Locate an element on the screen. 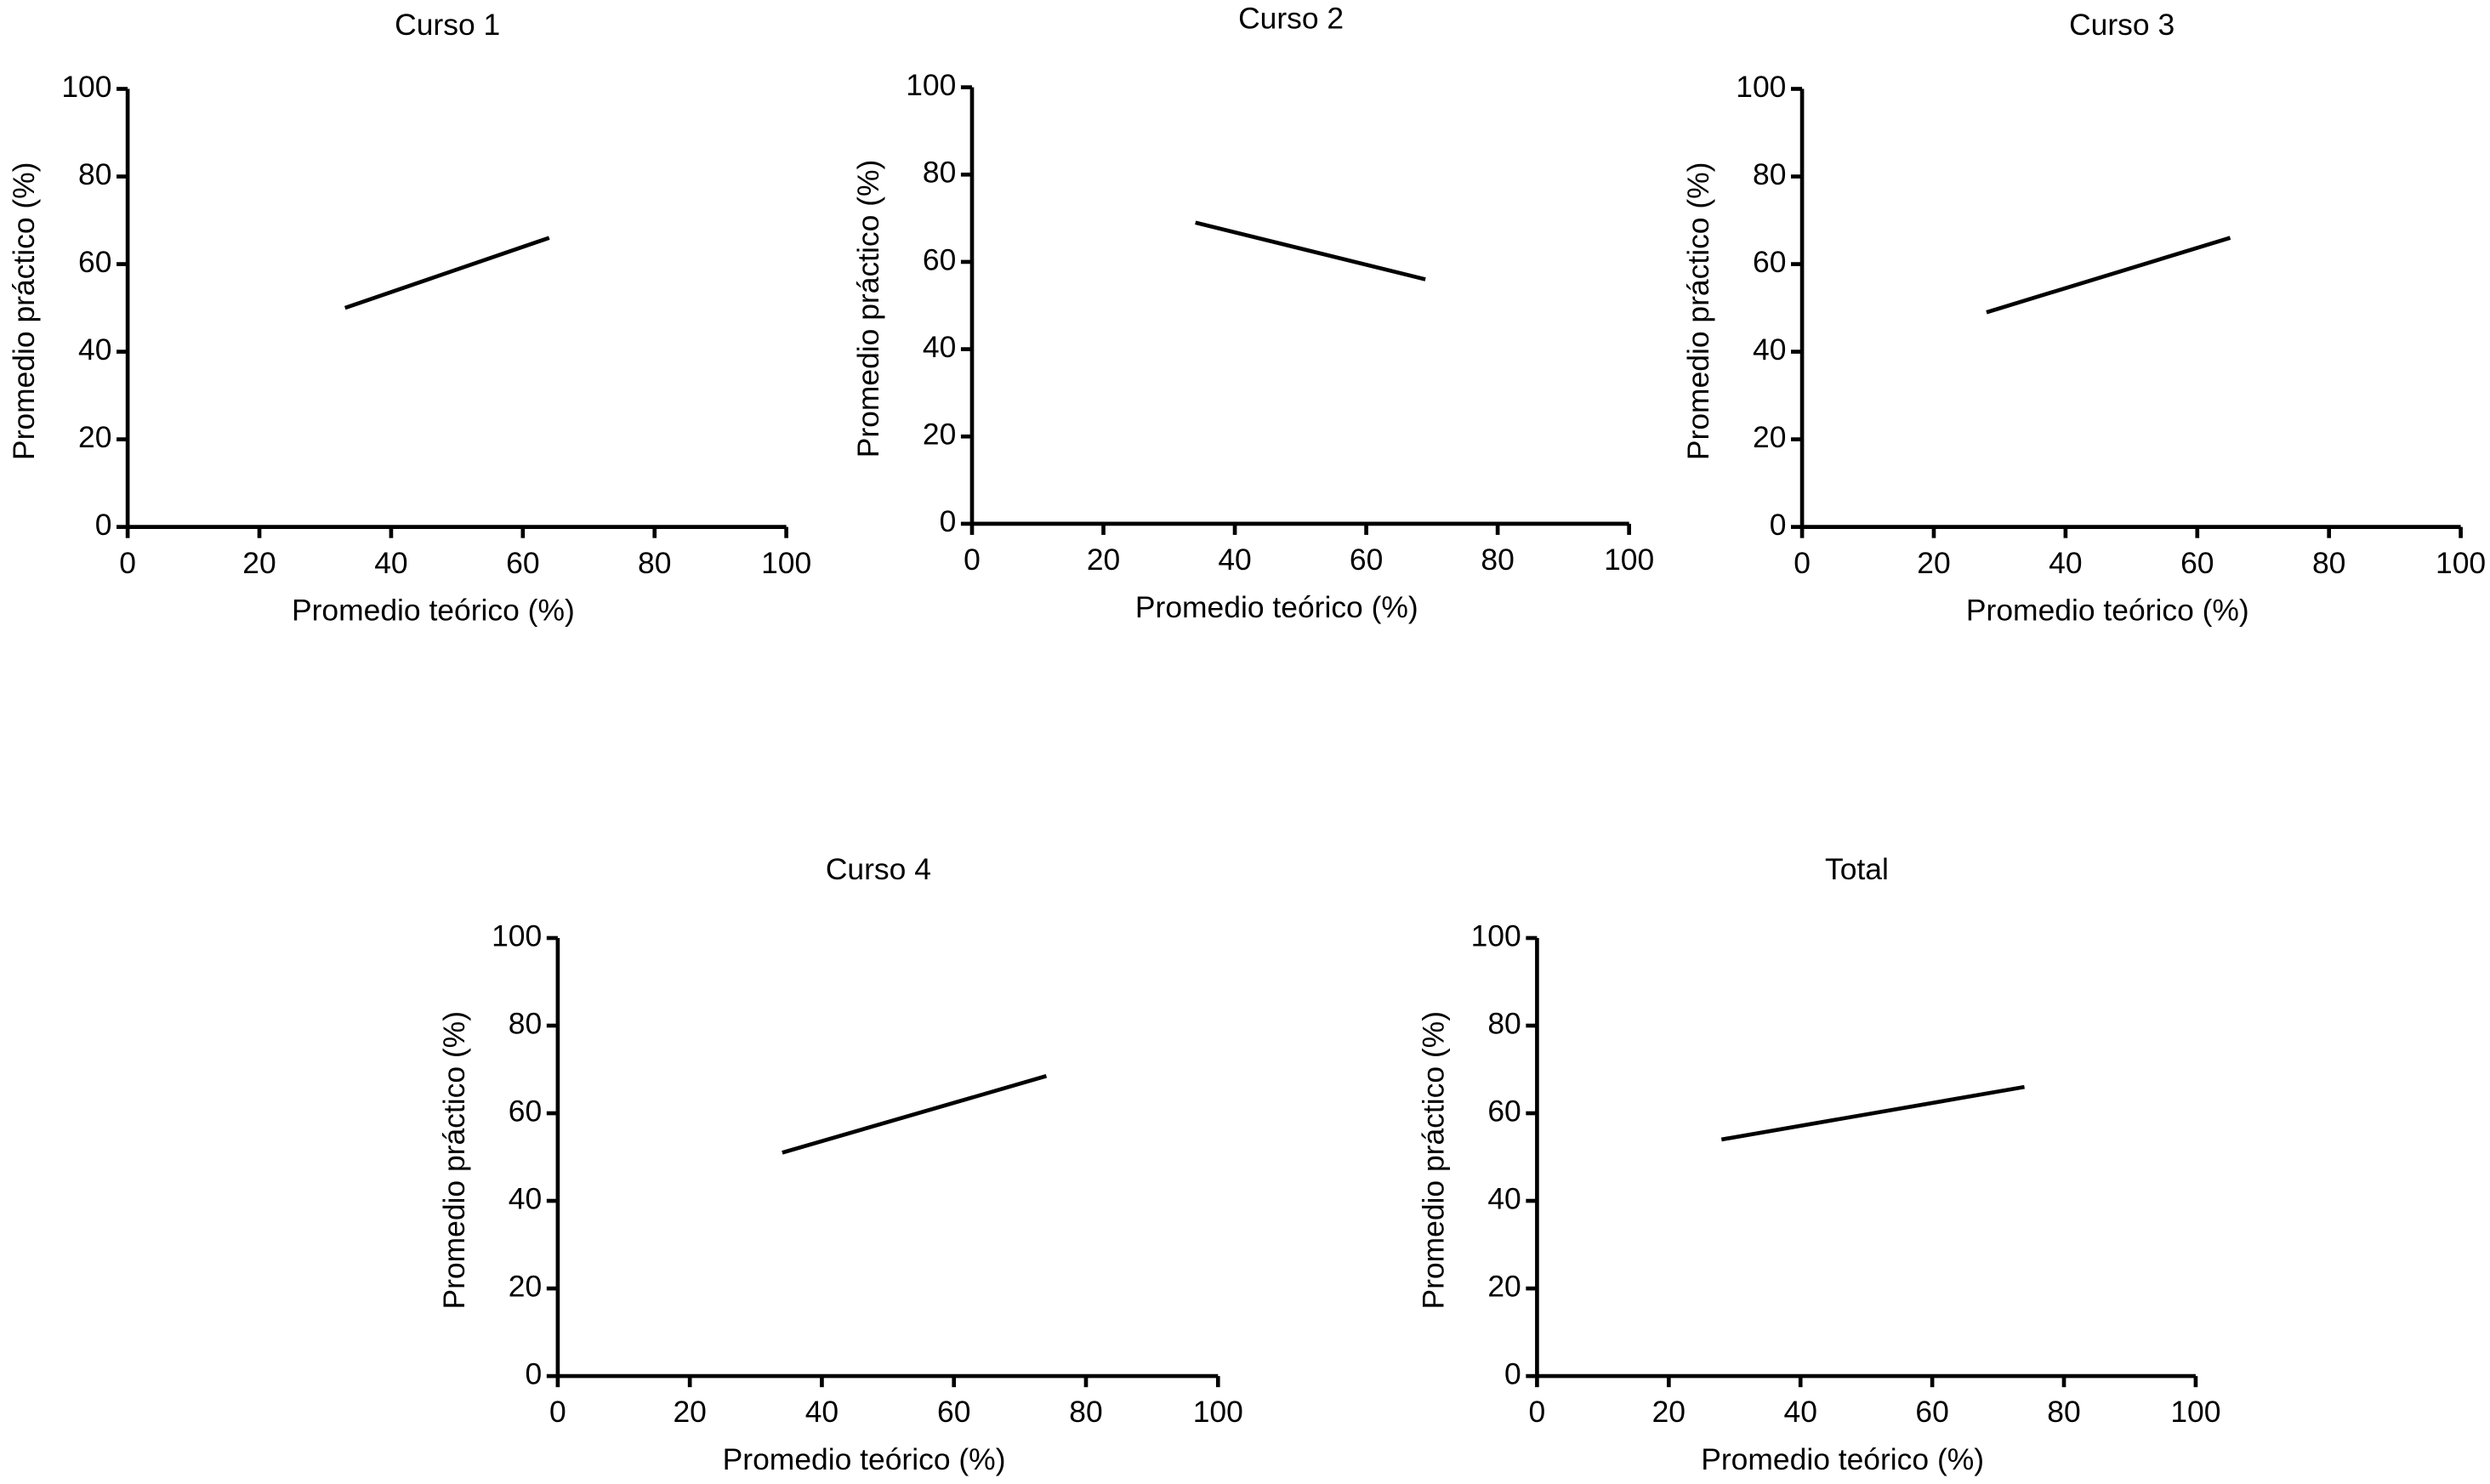  chart-title: Curso 1 is located at coordinates (448, 25).